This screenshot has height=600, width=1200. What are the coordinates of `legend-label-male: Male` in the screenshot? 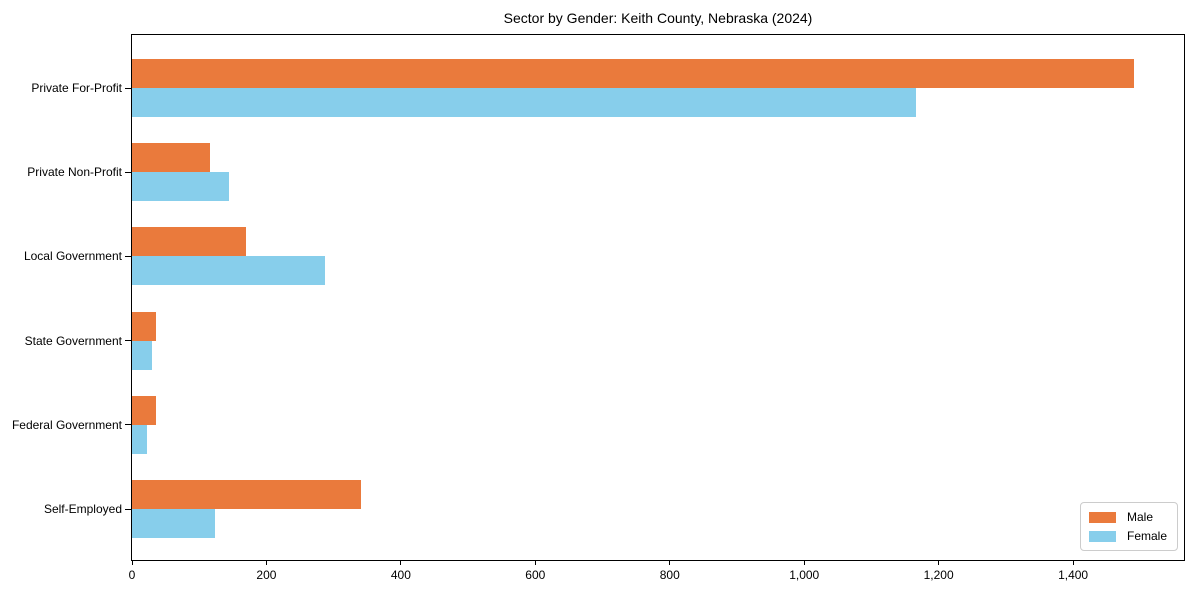 It's located at (1139, 517).